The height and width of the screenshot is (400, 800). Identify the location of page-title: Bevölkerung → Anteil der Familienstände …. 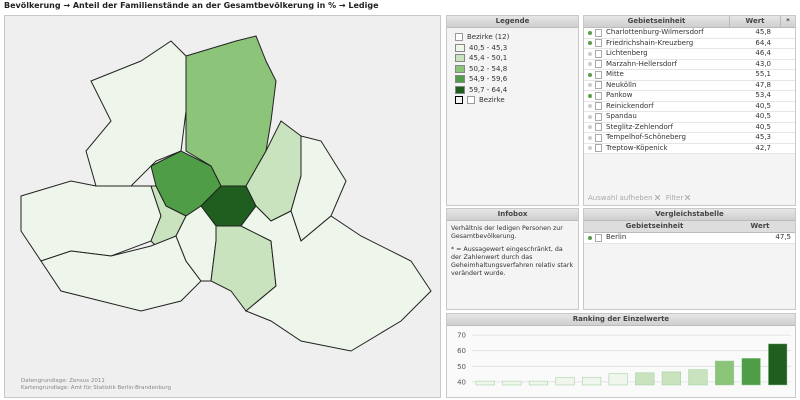
(191, 5).